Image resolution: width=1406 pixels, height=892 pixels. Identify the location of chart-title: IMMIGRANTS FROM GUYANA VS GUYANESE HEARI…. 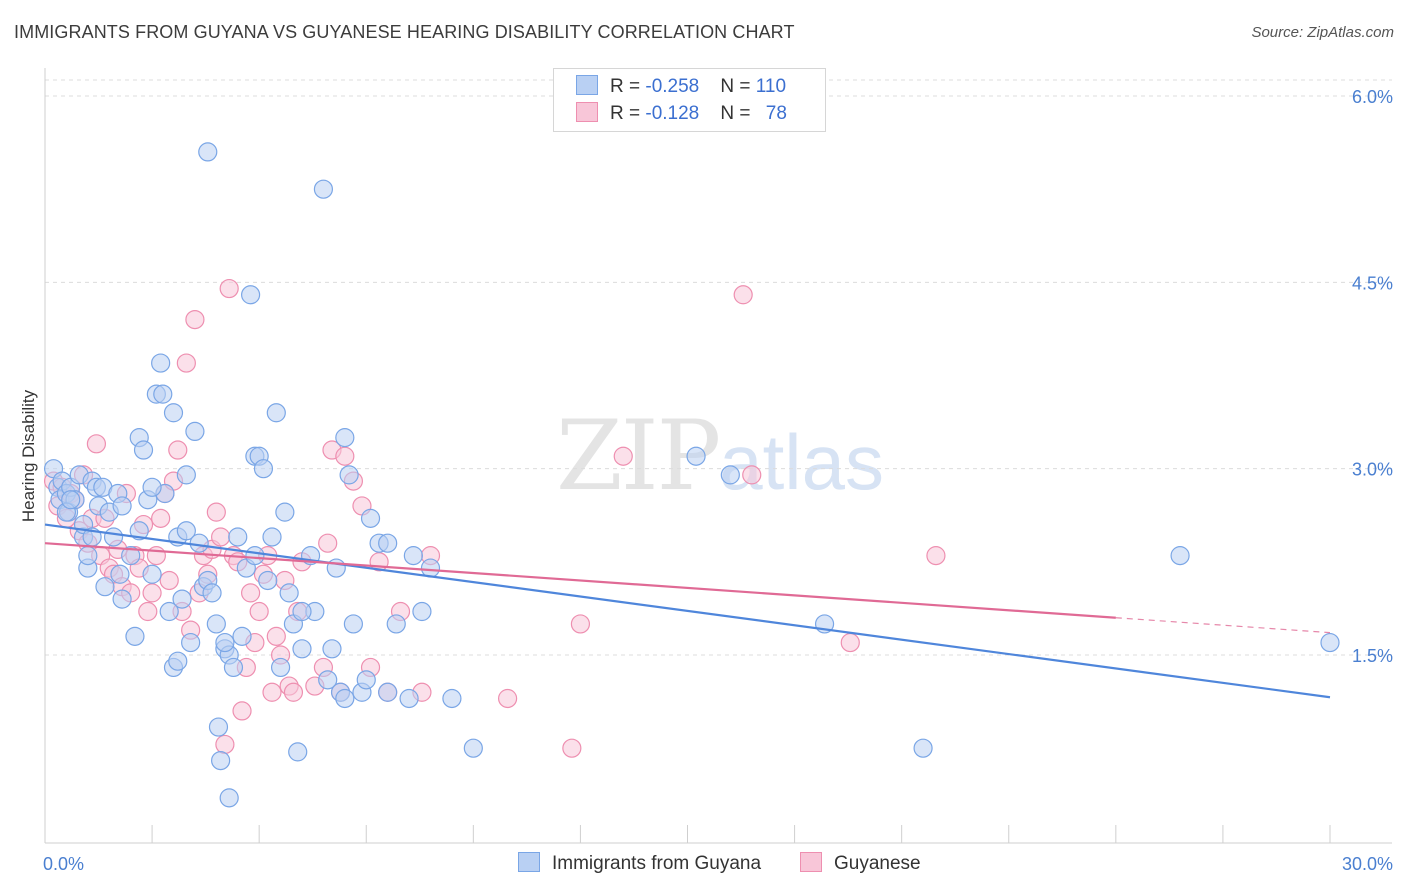
(404, 32).